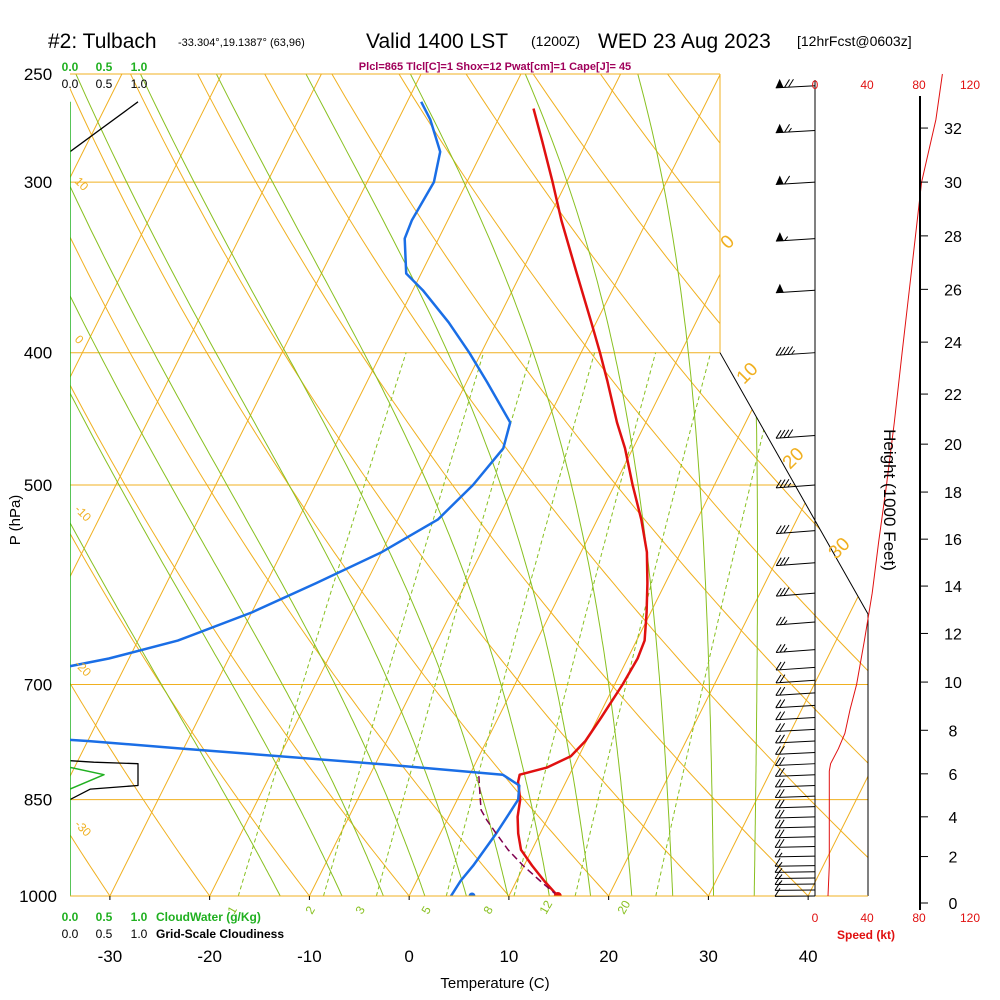 This screenshot has height=1000, width=1000. Describe the element at coordinates (79, 339) in the screenshot. I see `dry-adiabat-label: 0` at that location.